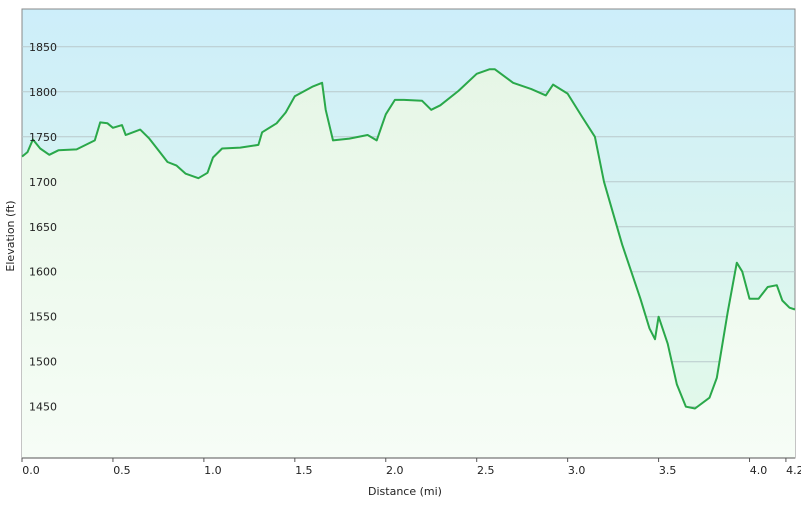 This screenshot has width=801, height=505. I want to click on x-tick-label: 4.0, so click(759, 470).